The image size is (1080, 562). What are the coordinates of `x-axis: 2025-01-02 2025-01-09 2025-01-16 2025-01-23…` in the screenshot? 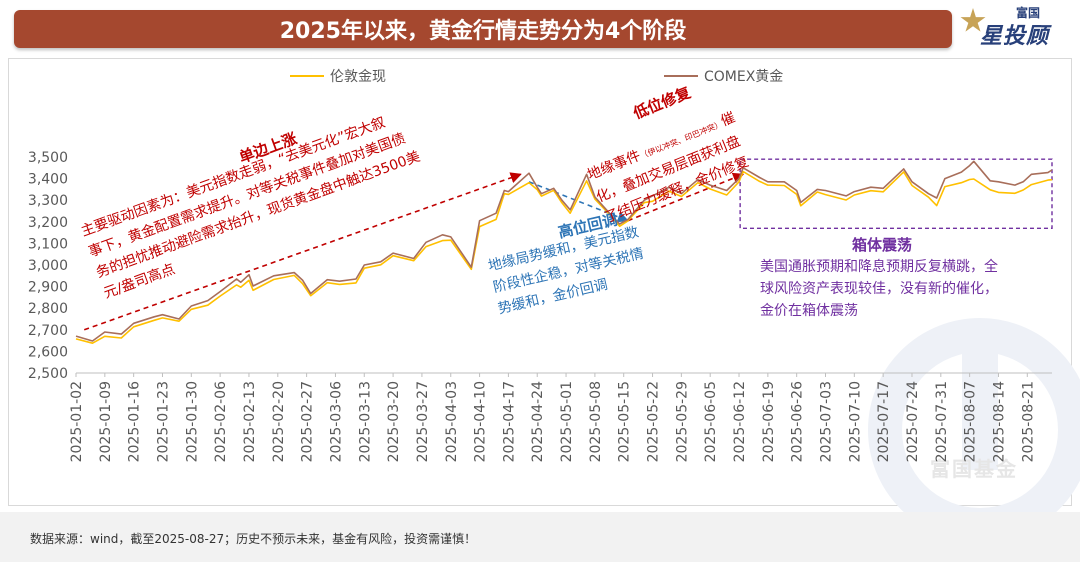 It's located at (560, 417).